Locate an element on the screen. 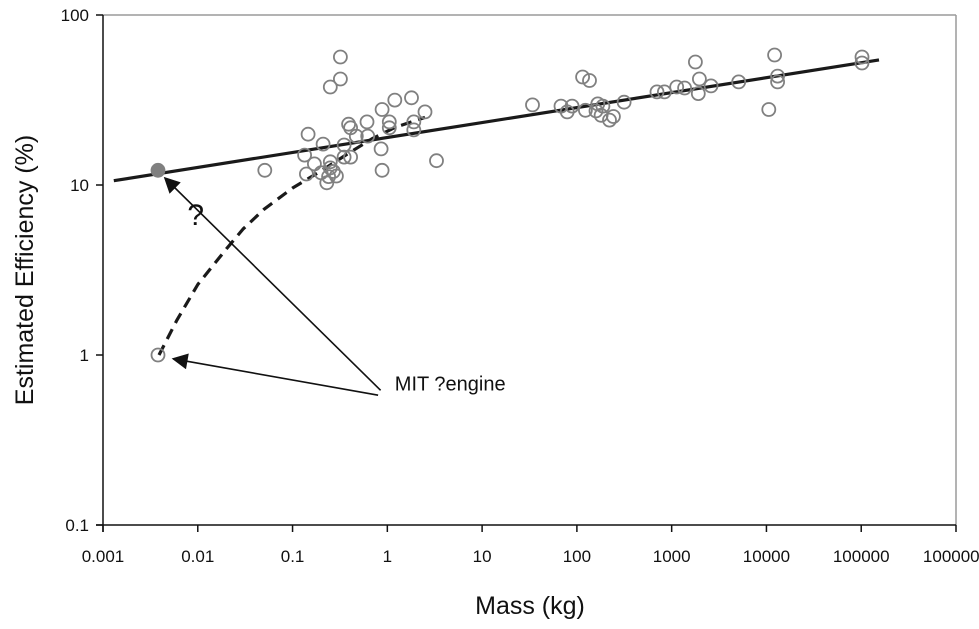 The height and width of the screenshot is (629, 979). x-tick-label: 1000 is located at coordinates (672, 556).